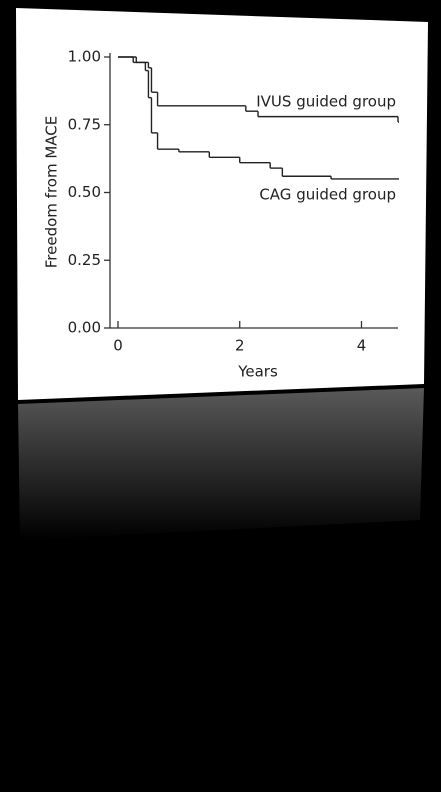  I want to click on y-tick-label: 1.00, so click(84, 57).